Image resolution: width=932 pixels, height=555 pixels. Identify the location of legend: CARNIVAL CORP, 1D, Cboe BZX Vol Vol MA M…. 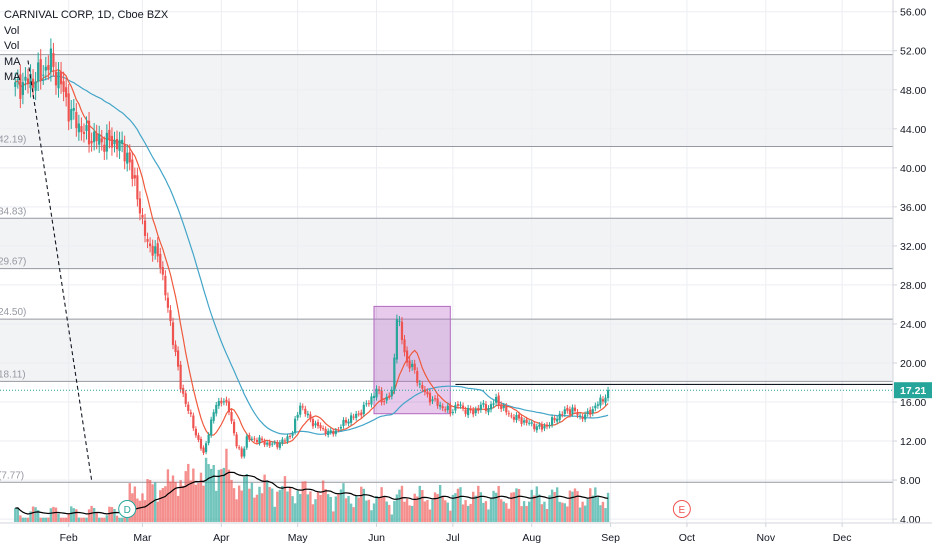
(86, 47).